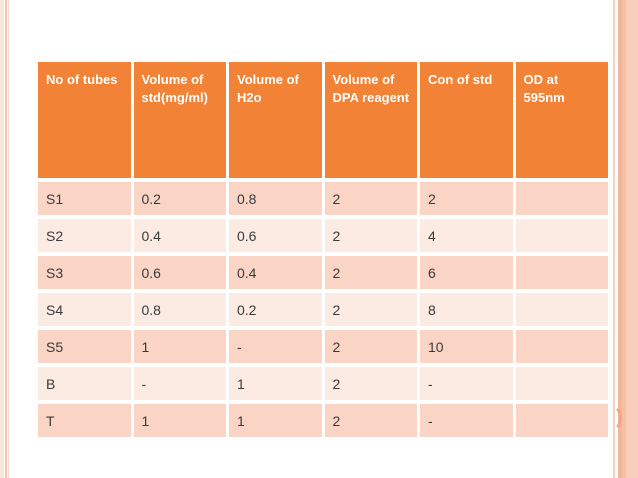  What do you see at coordinates (466, 346) in the screenshot?
I see `table-cell: 10` at bounding box center [466, 346].